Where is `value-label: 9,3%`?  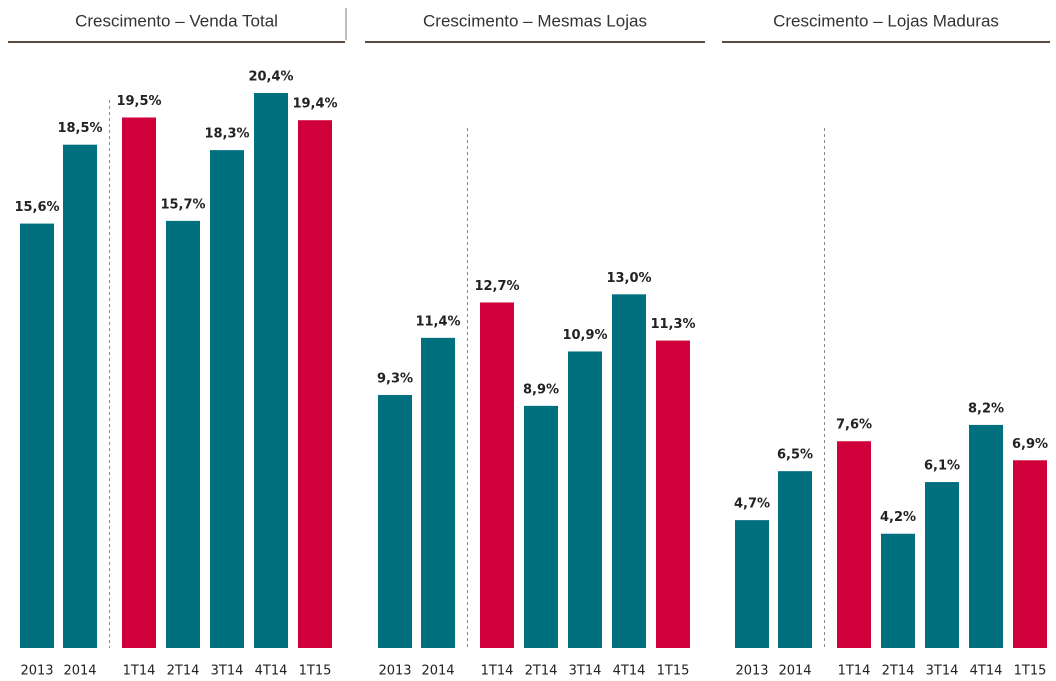
value-label: 9,3% is located at coordinates (395, 378).